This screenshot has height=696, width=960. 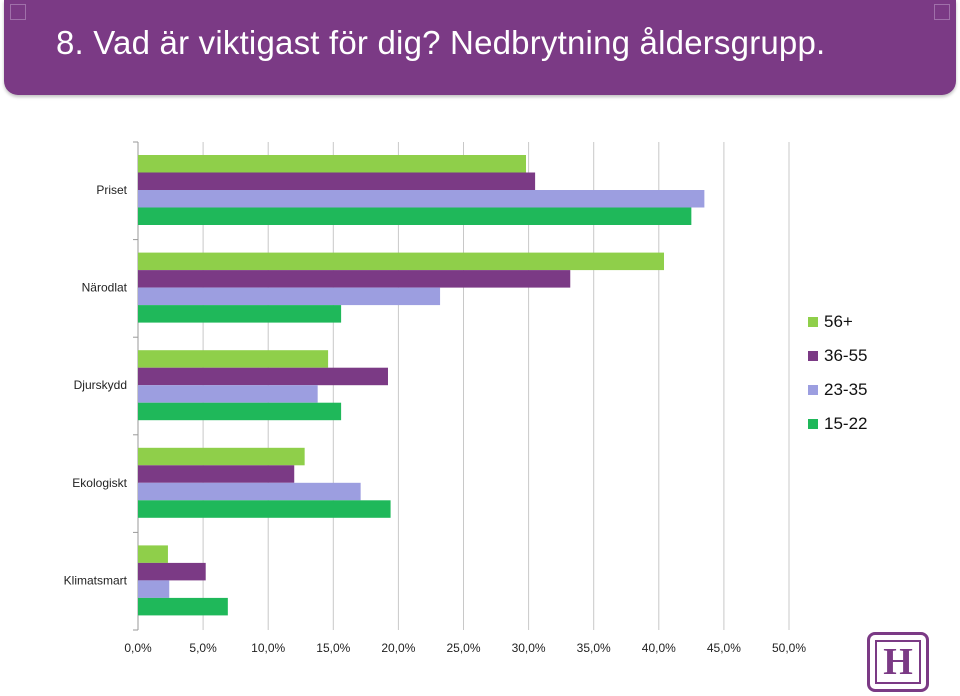 I want to click on category-label: Ekologiskt, so click(x=99, y=483).